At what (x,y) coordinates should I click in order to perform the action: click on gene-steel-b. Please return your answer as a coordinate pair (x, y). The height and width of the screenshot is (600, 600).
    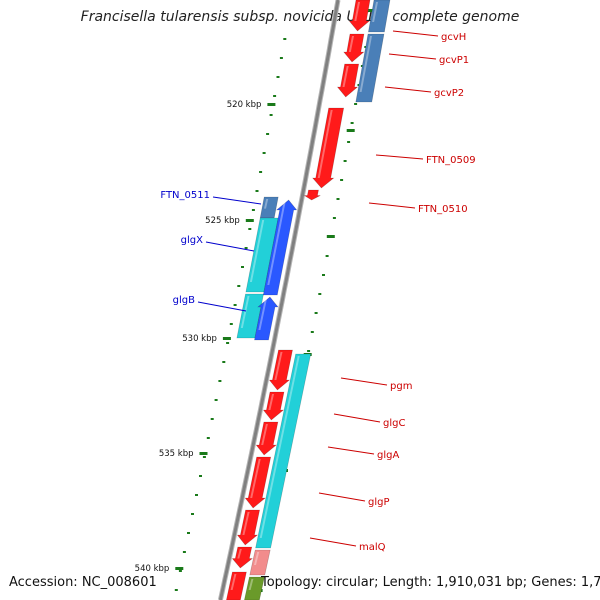
    Looking at the image, I should click on (370, 68).